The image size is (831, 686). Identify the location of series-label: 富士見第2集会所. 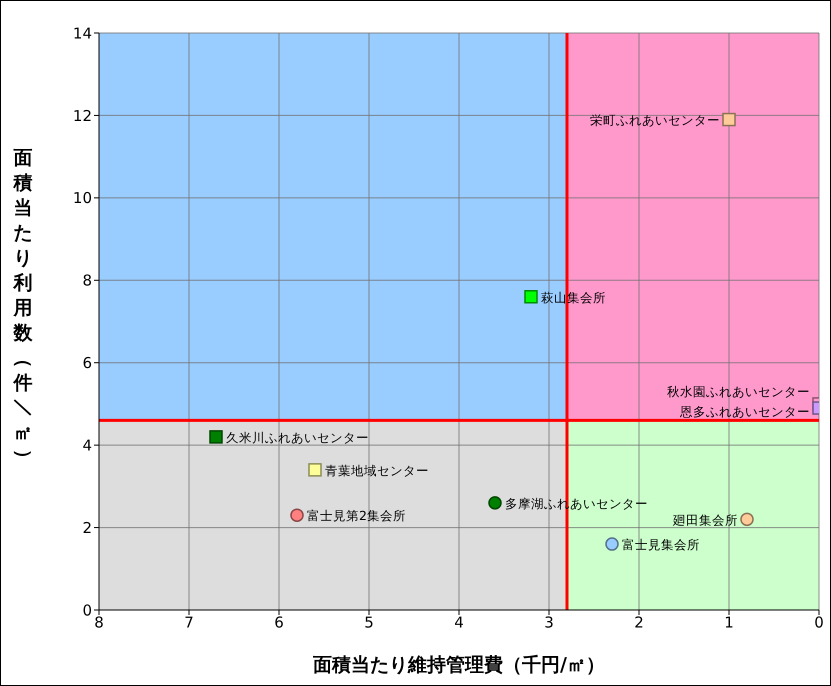
(356, 516).